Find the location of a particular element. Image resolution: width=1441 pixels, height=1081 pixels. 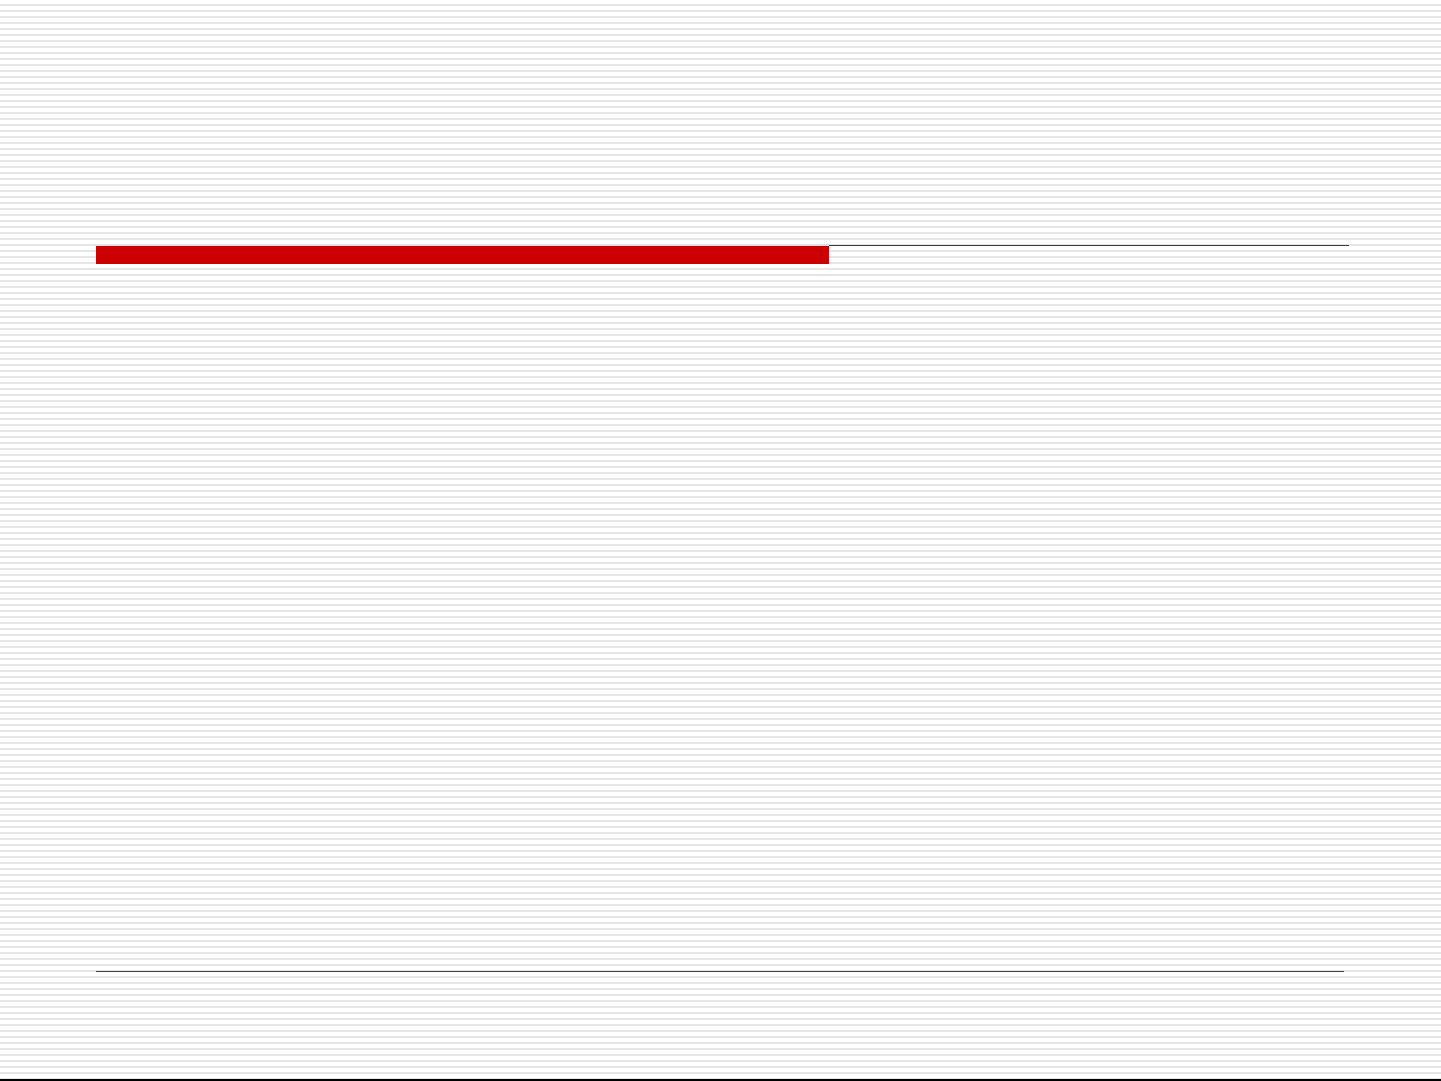

title-accent-line is located at coordinates (1089, 245).